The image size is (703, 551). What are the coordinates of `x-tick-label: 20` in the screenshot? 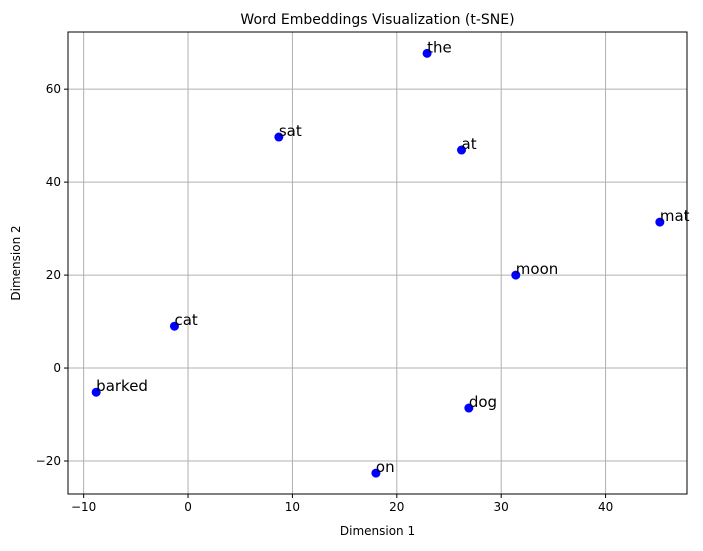 It's located at (396, 507).